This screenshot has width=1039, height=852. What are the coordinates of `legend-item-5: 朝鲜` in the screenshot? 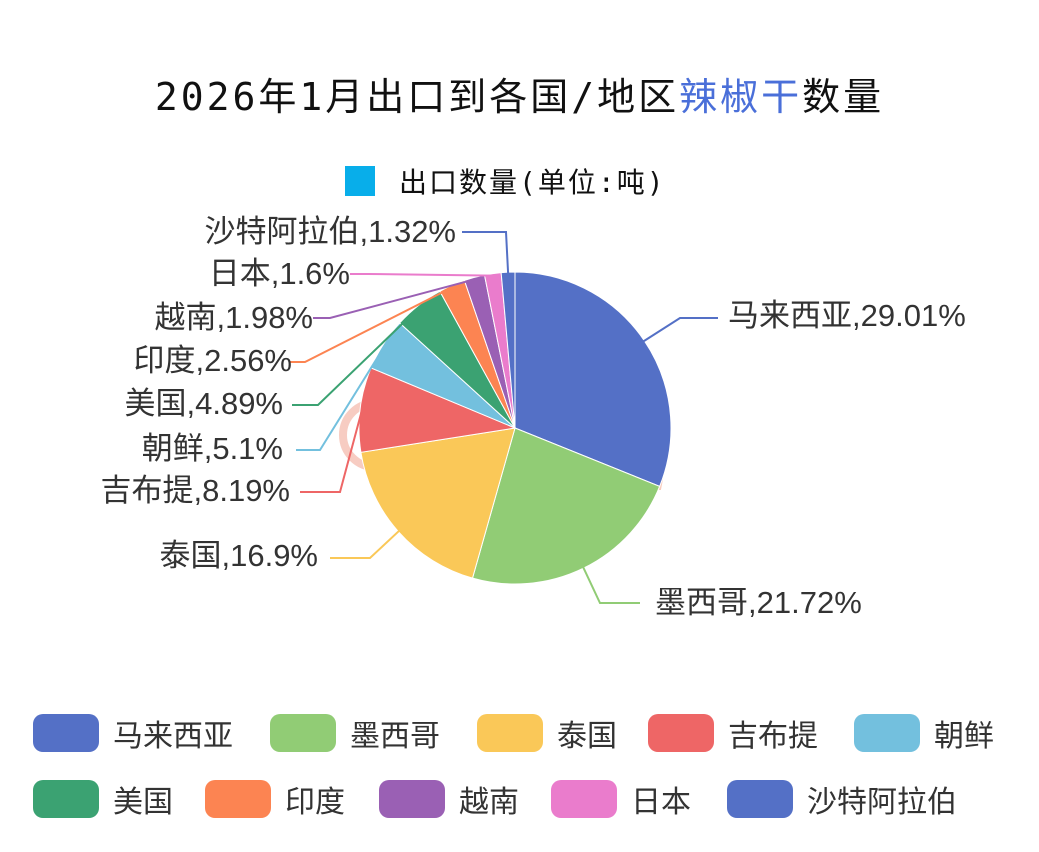 It's located at (924, 733).